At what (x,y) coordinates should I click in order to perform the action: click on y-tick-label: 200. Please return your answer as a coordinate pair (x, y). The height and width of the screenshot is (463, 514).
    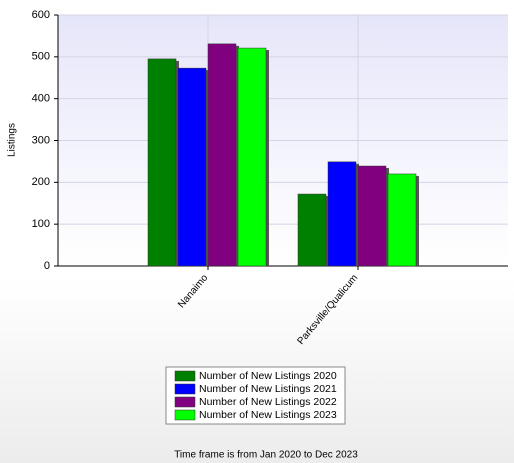
    Looking at the image, I should click on (41, 182).